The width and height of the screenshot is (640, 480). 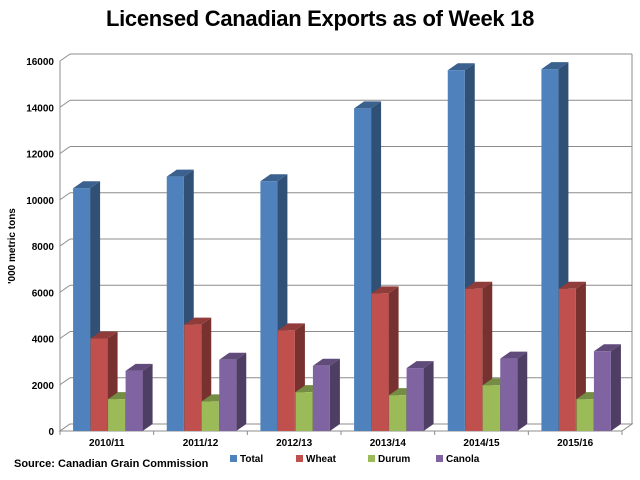 What do you see at coordinates (371, 458) in the screenshot?
I see `legend-swatch-durum` at bounding box center [371, 458].